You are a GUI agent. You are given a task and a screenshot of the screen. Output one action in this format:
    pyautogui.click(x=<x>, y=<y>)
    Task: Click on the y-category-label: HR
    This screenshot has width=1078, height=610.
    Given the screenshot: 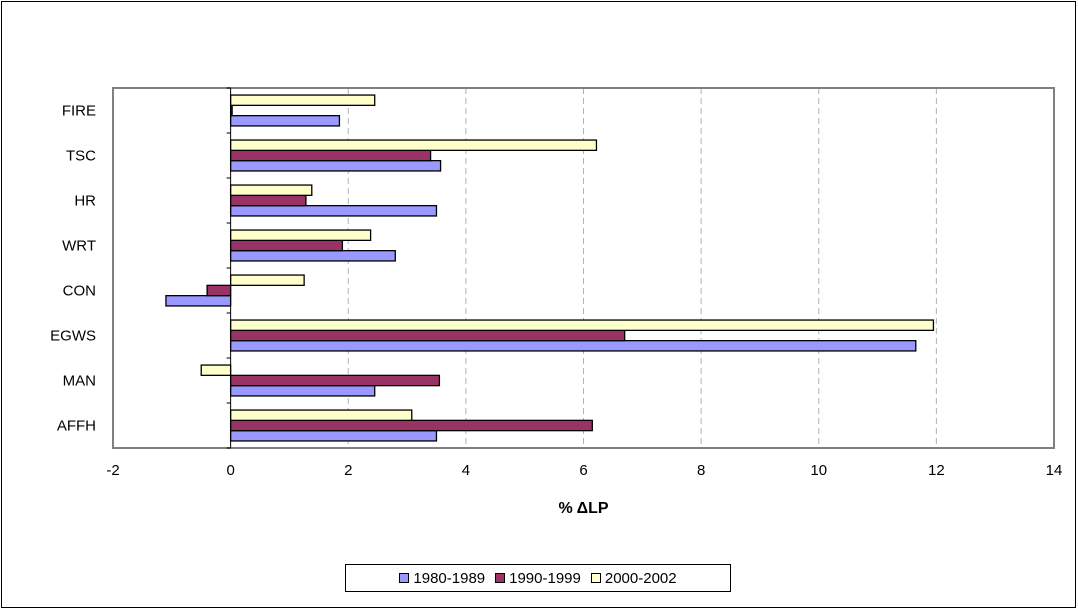 What is the action you would take?
    pyautogui.click(x=85, y=201)
    